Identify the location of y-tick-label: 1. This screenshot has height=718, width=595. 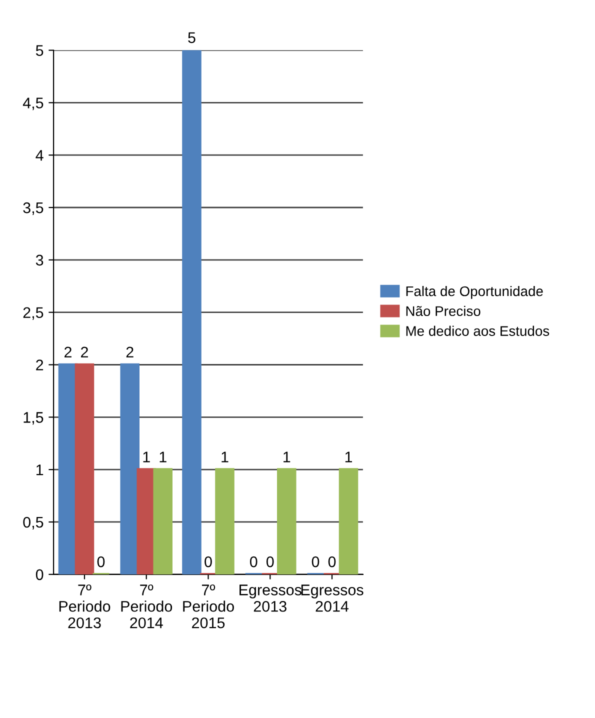
(40, 470).